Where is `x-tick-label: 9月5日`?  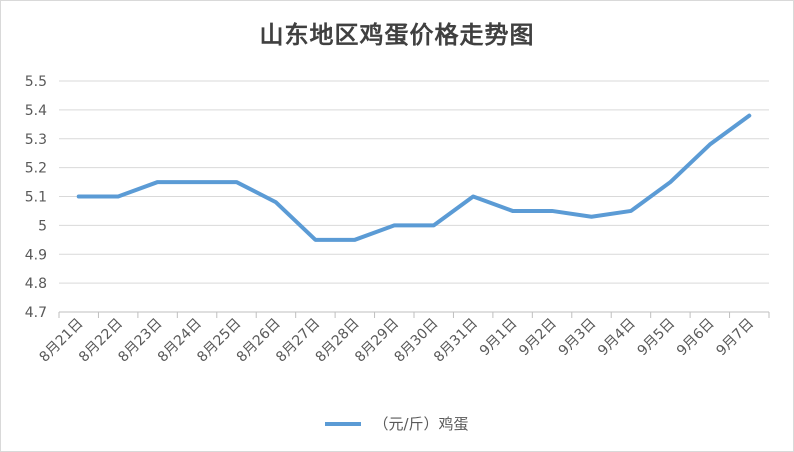
x-tick-label: 9月5日 is located at coordinates (656, 338).